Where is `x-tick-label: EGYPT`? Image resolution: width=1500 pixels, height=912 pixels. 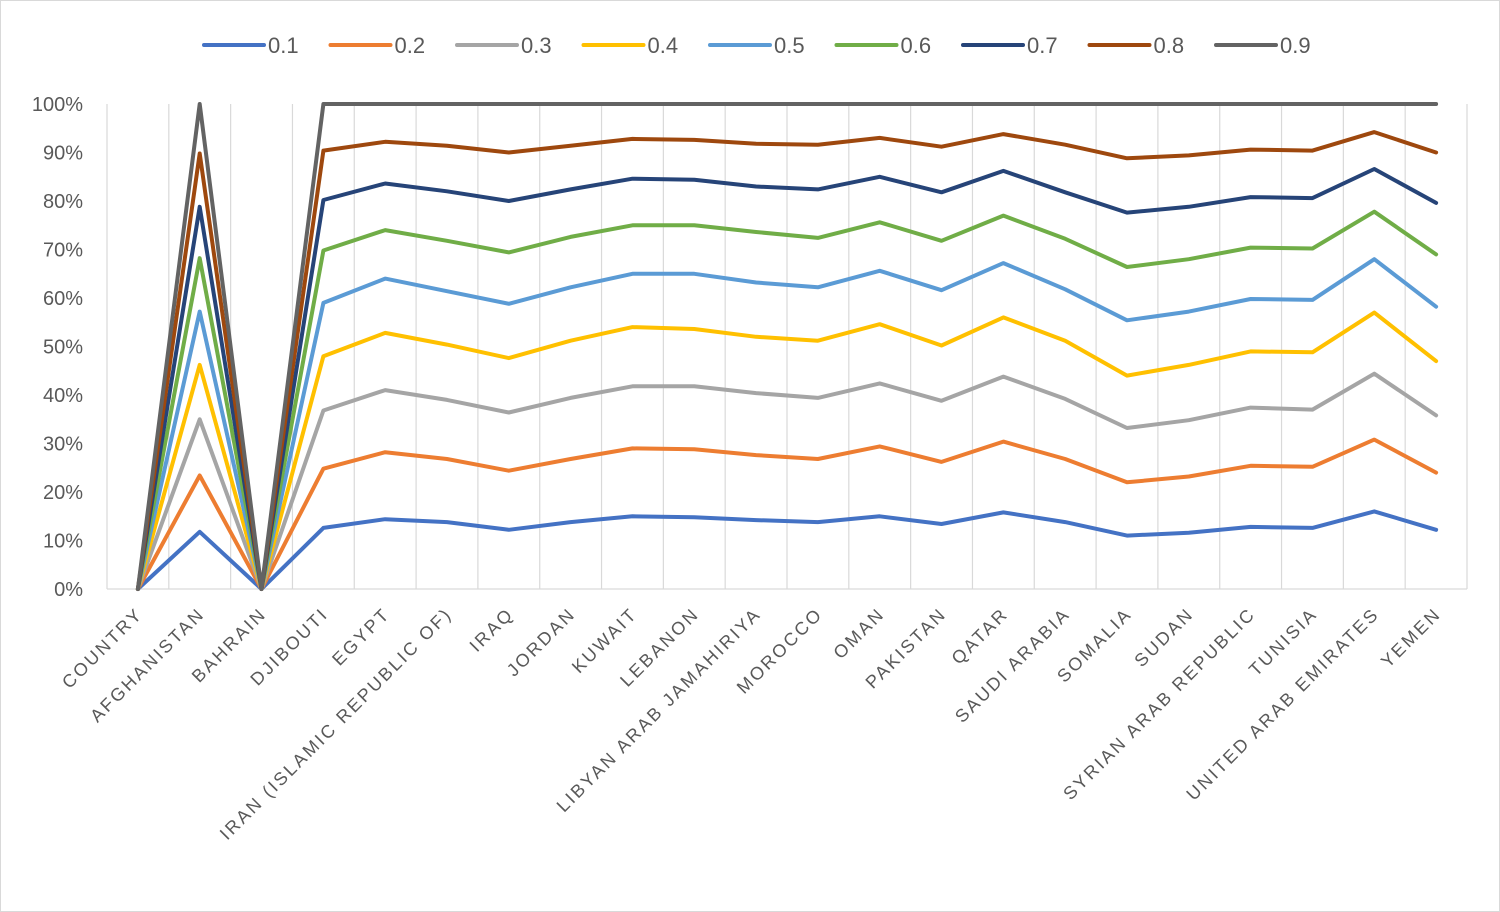 x-tick-label: EGYPT is located at coordinates (361, 637).